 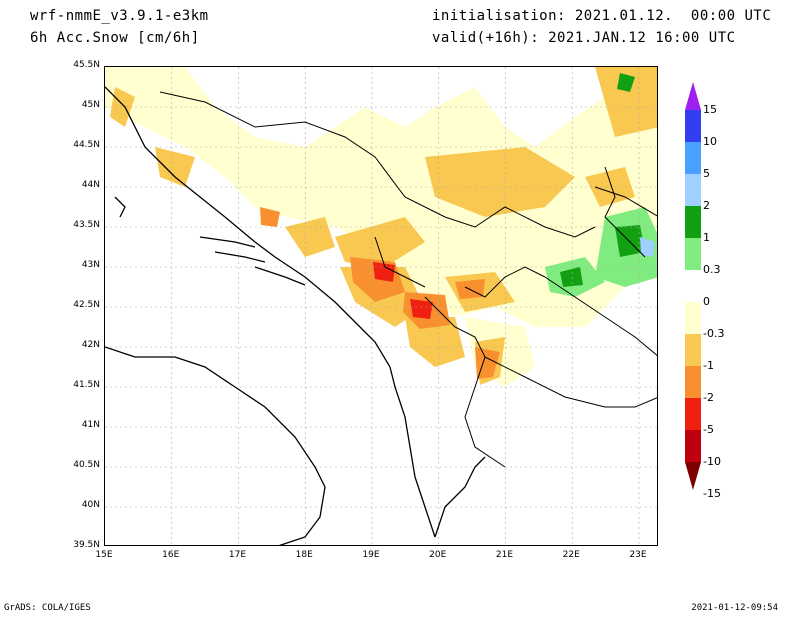 I want to click on lon-label: 17E, so click(x=237, y=555).